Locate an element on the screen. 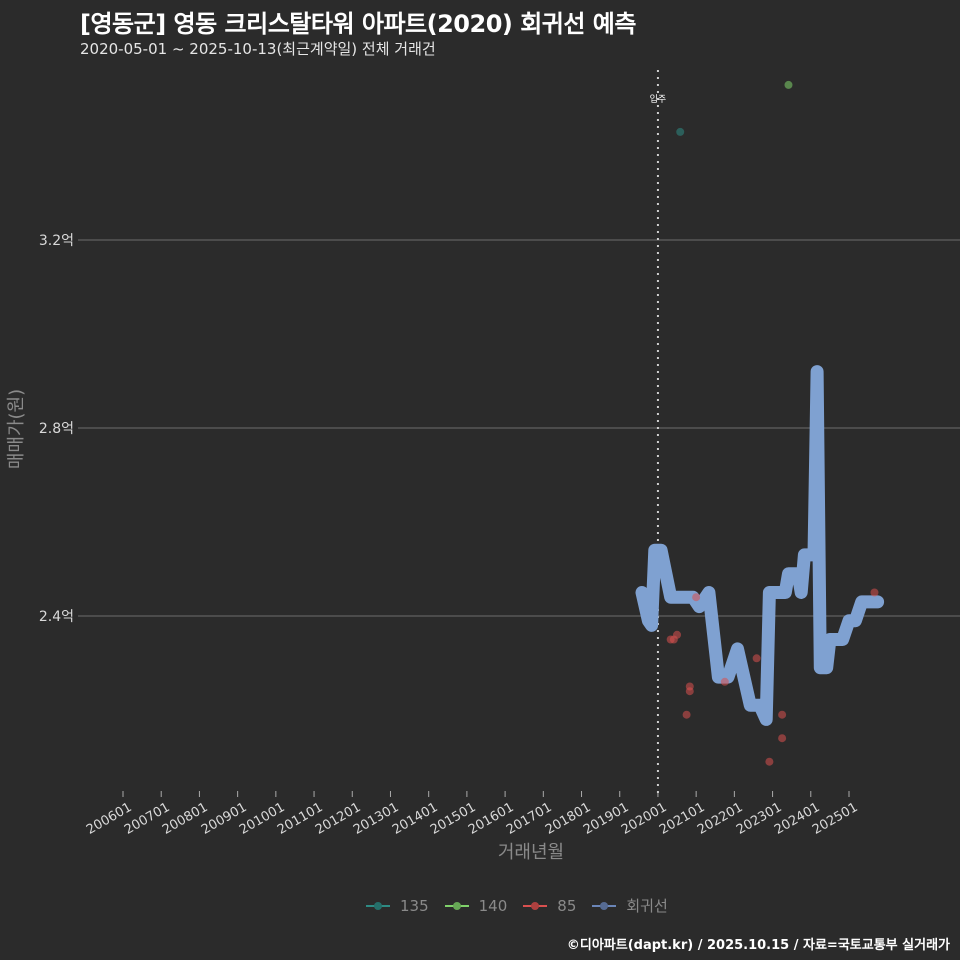  legend: 135 140 85 회귀선 is located at coordinates (520, 905).